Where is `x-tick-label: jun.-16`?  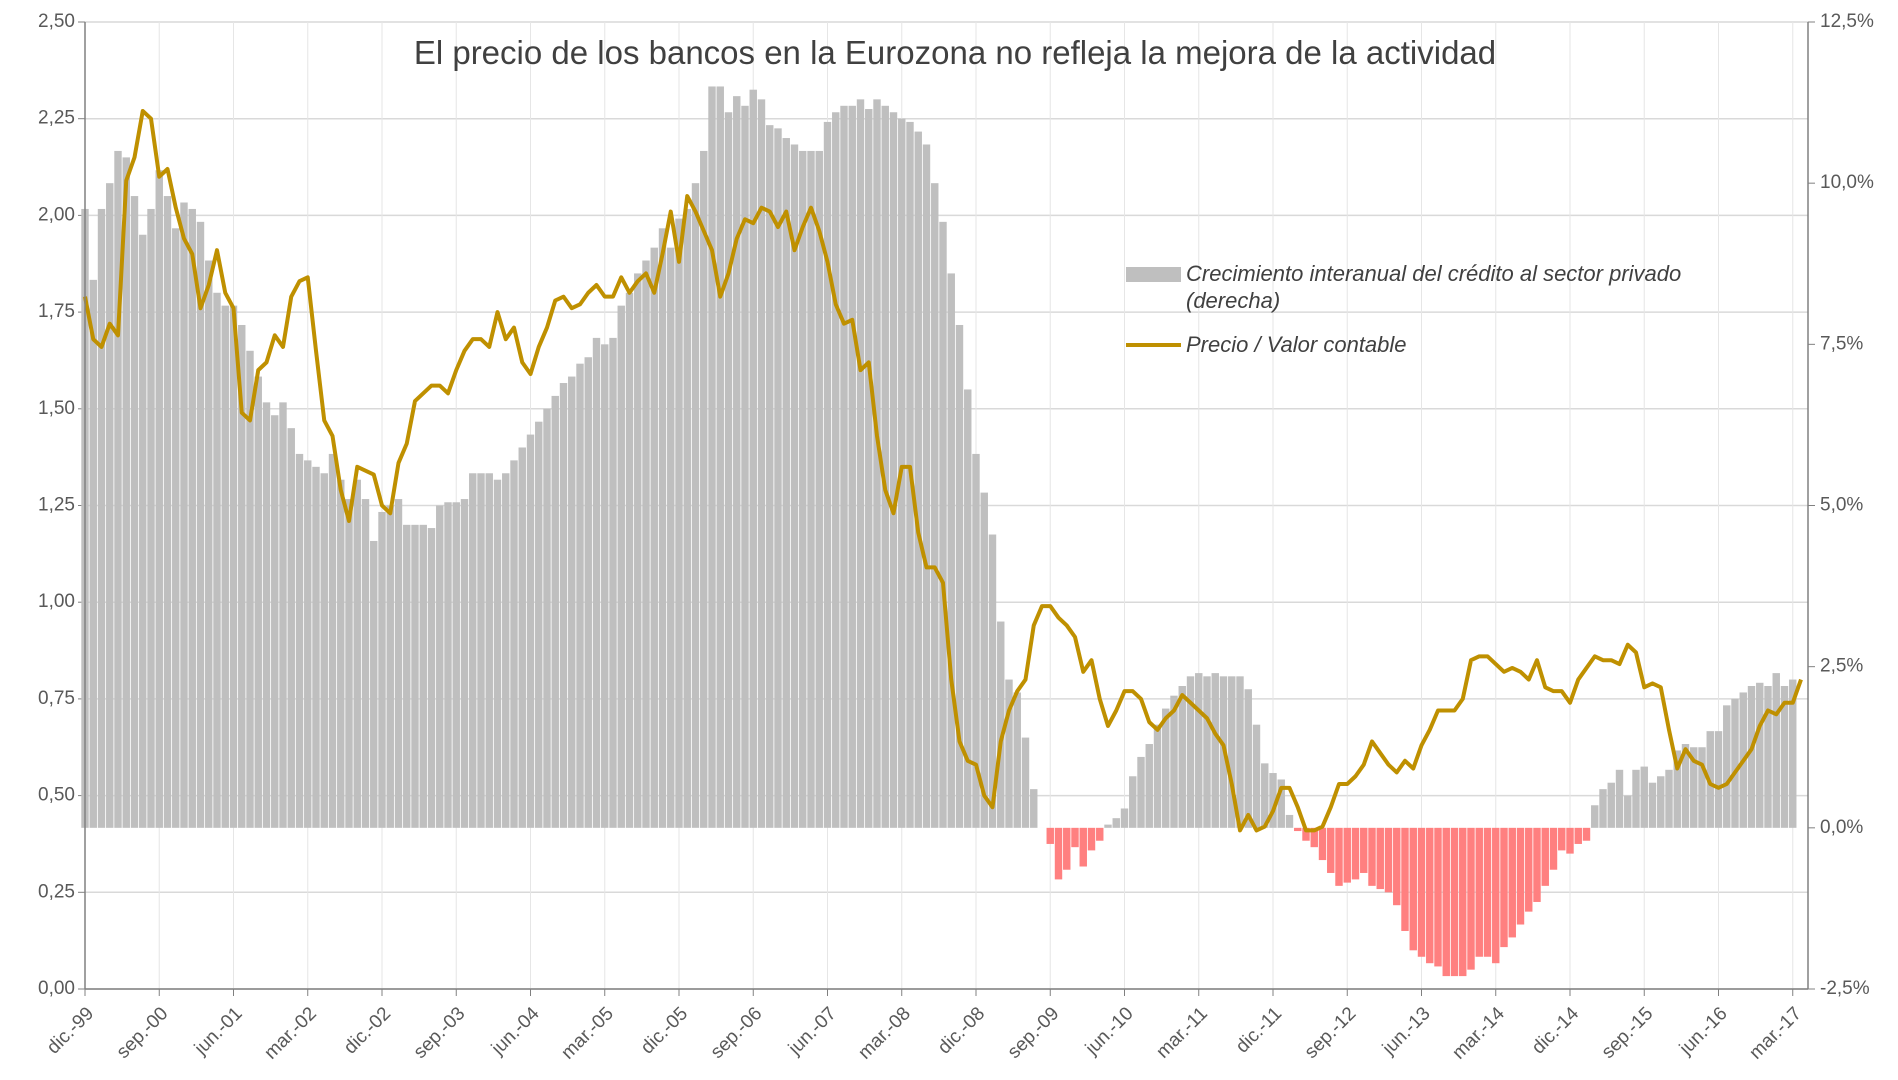
x-tick-label: jun.-16 is located at coordinates (1703, 1031).